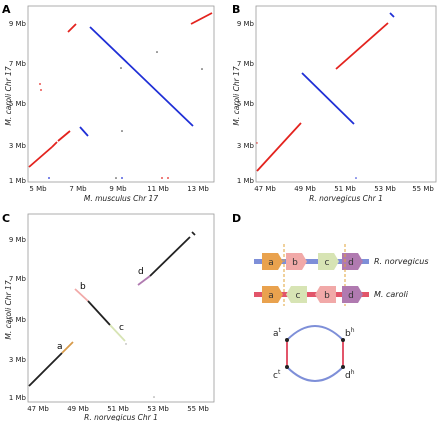 The height and width of the screenshot is (421, 440). What do you see at coordinates (121, 328) in the screenshot?
I see `segment-label-c: c` at bounding box center [121, 328].